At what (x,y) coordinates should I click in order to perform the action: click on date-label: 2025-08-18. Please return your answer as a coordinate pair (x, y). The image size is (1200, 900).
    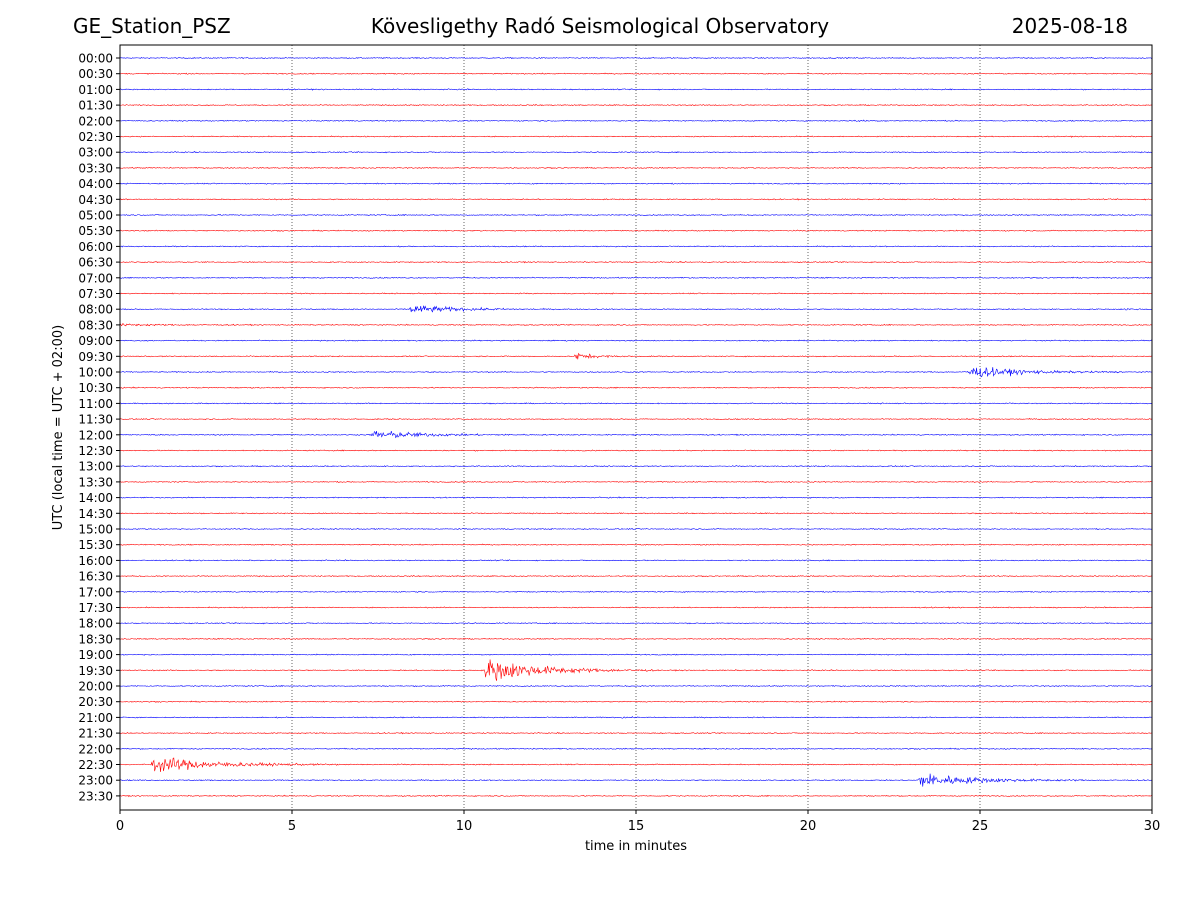
    Looking at the image, I should click on (1069, 26).